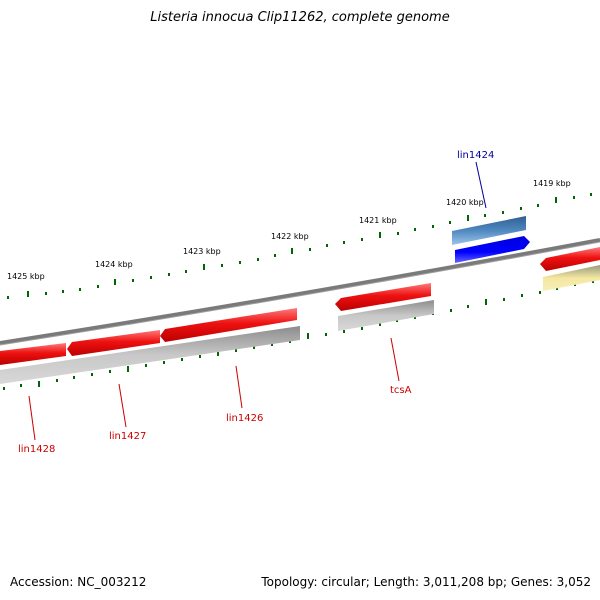 This screenshot has width=600, height=600. Describe the element at coordinates (42, 582) in the screenshot. I see `accession-label: Accession:` at that location.